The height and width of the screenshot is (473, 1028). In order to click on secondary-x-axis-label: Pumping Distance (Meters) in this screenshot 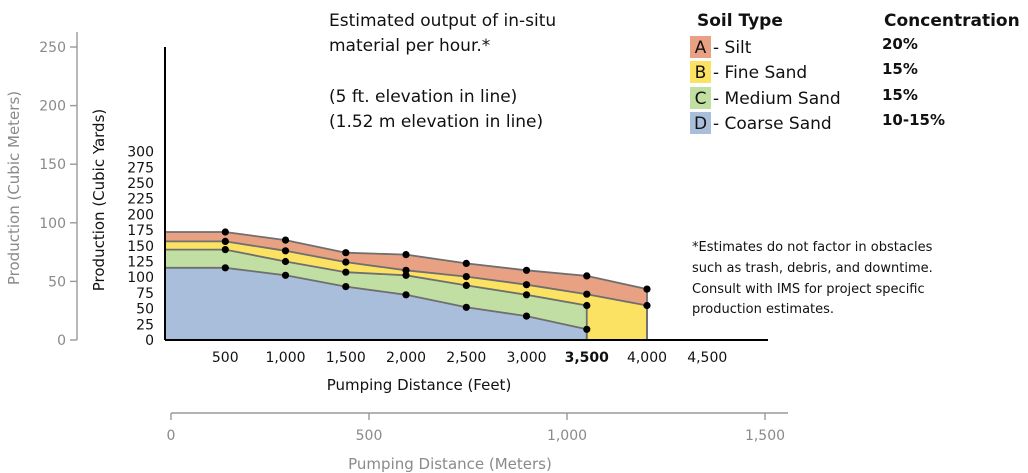, I will do `click(450, 464)`.